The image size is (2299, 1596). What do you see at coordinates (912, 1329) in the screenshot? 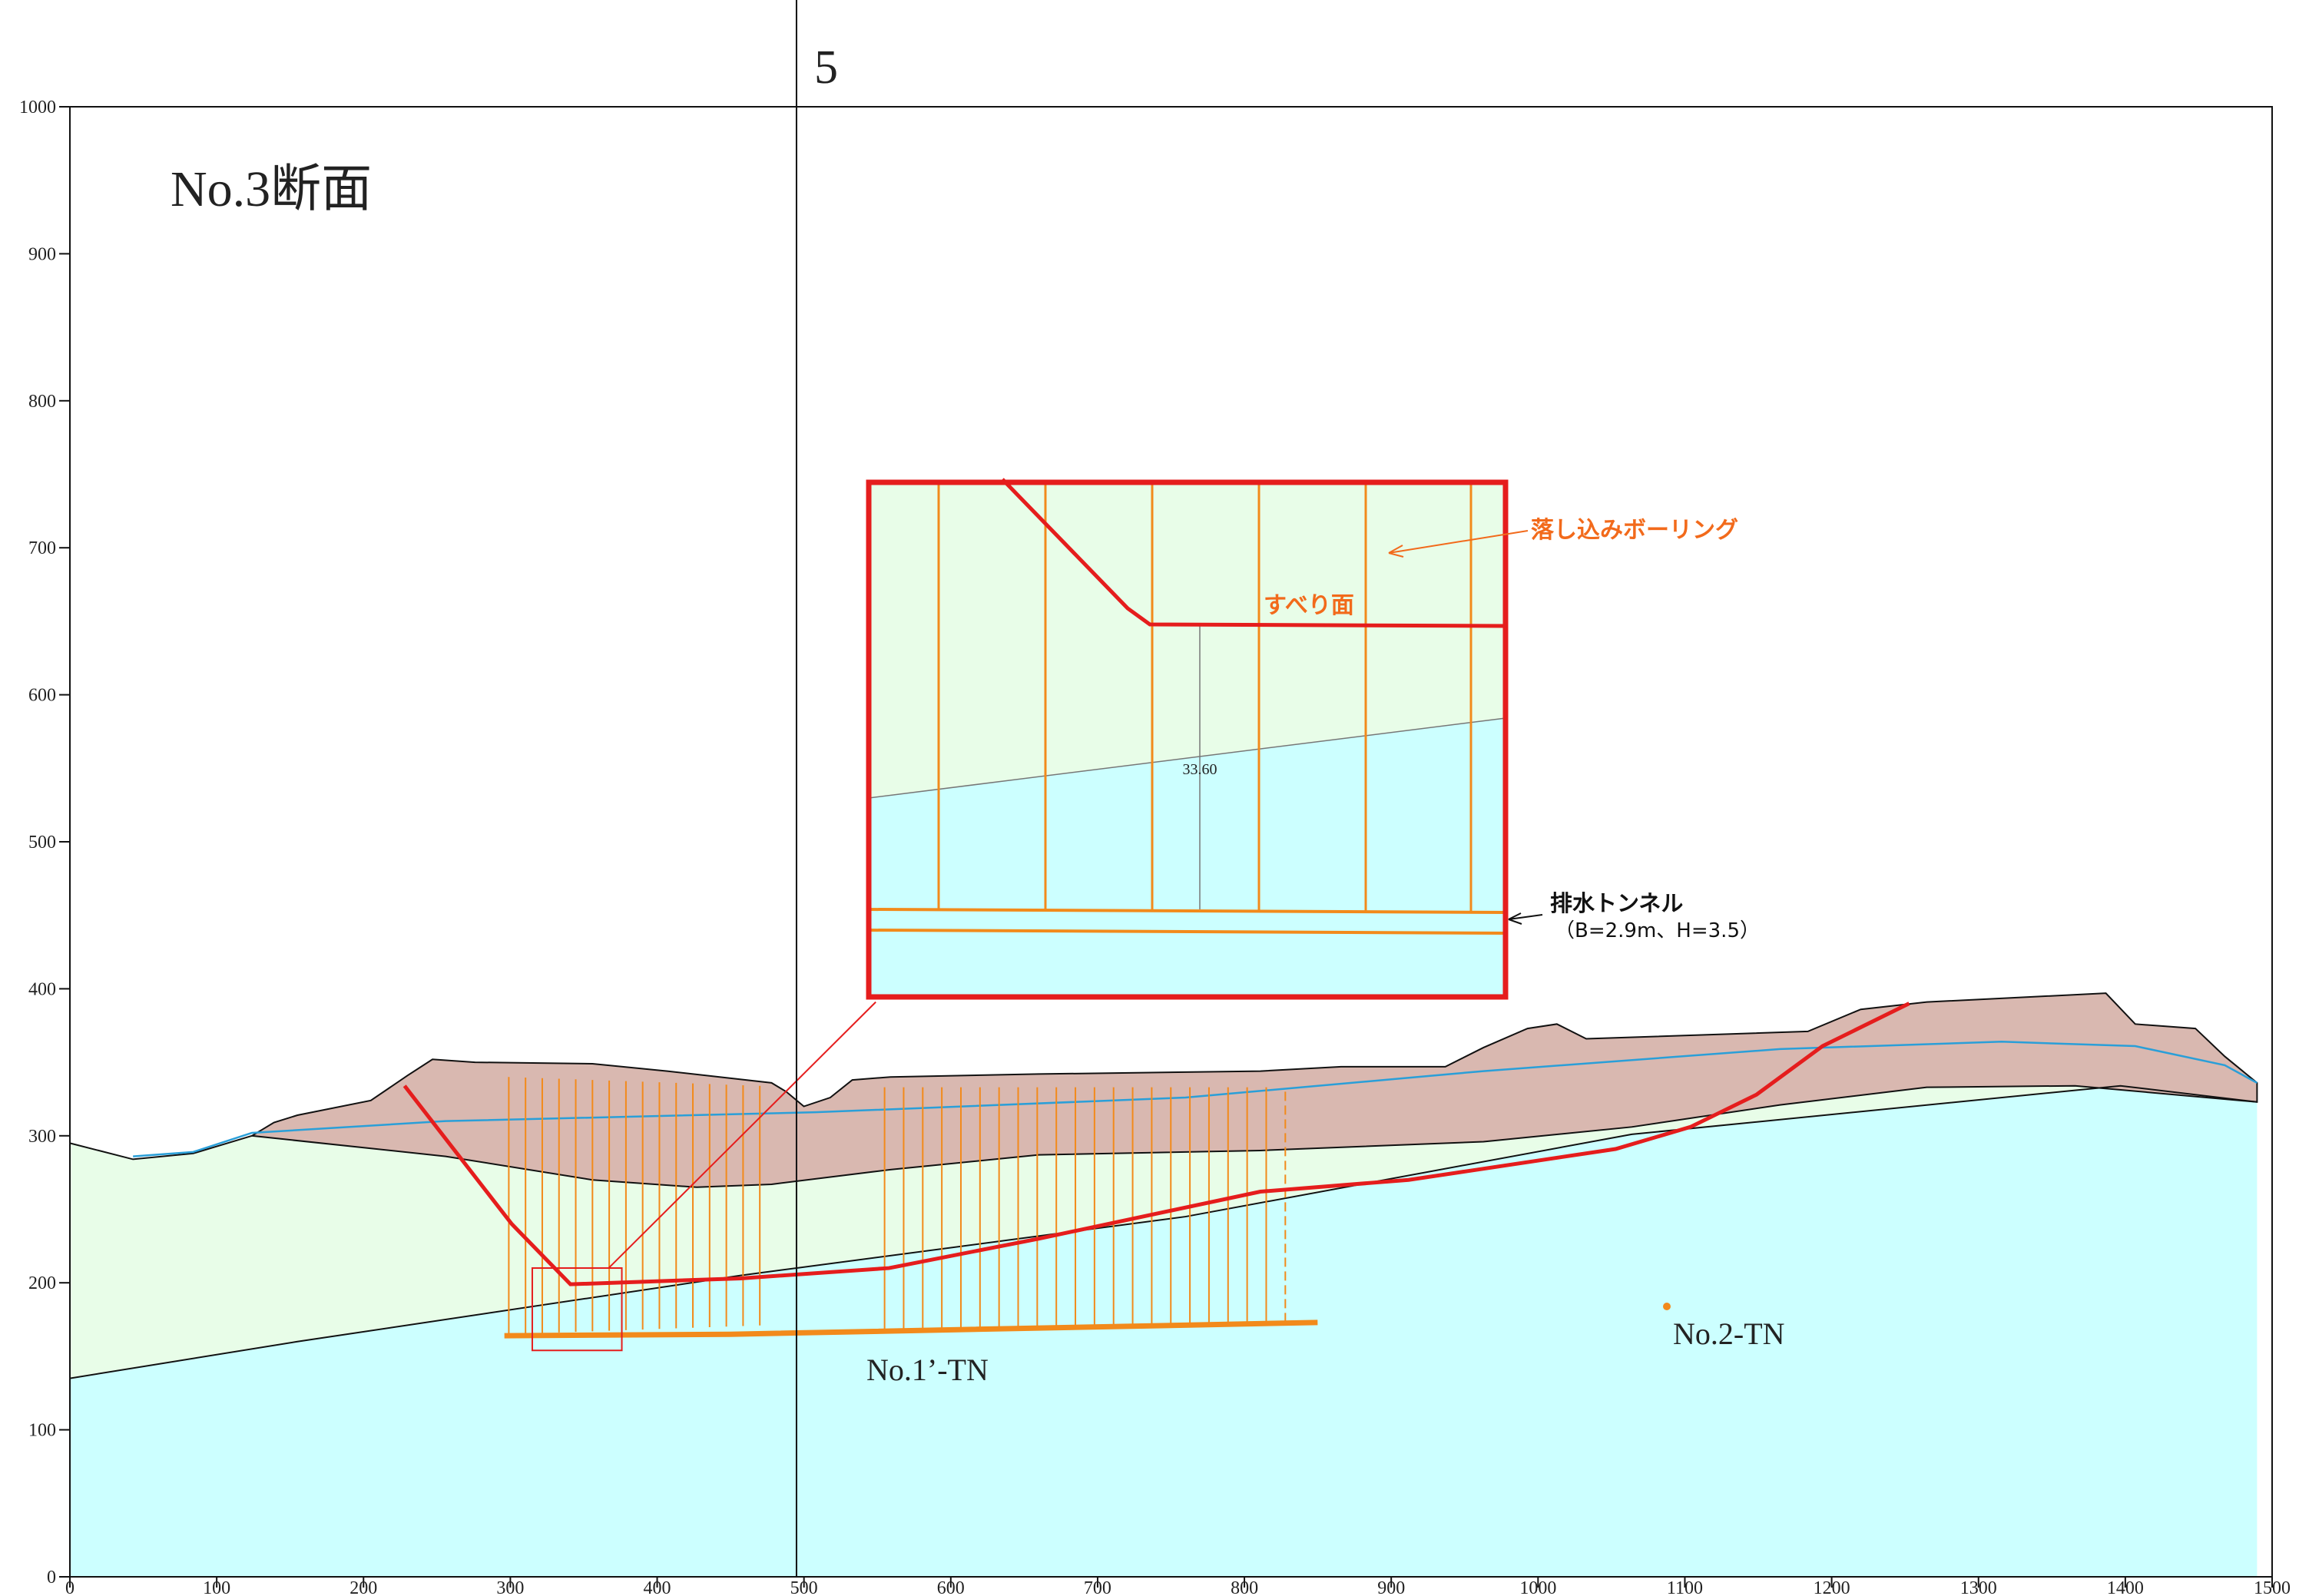
I see `tunnel` at bounding box center [912, 1329].